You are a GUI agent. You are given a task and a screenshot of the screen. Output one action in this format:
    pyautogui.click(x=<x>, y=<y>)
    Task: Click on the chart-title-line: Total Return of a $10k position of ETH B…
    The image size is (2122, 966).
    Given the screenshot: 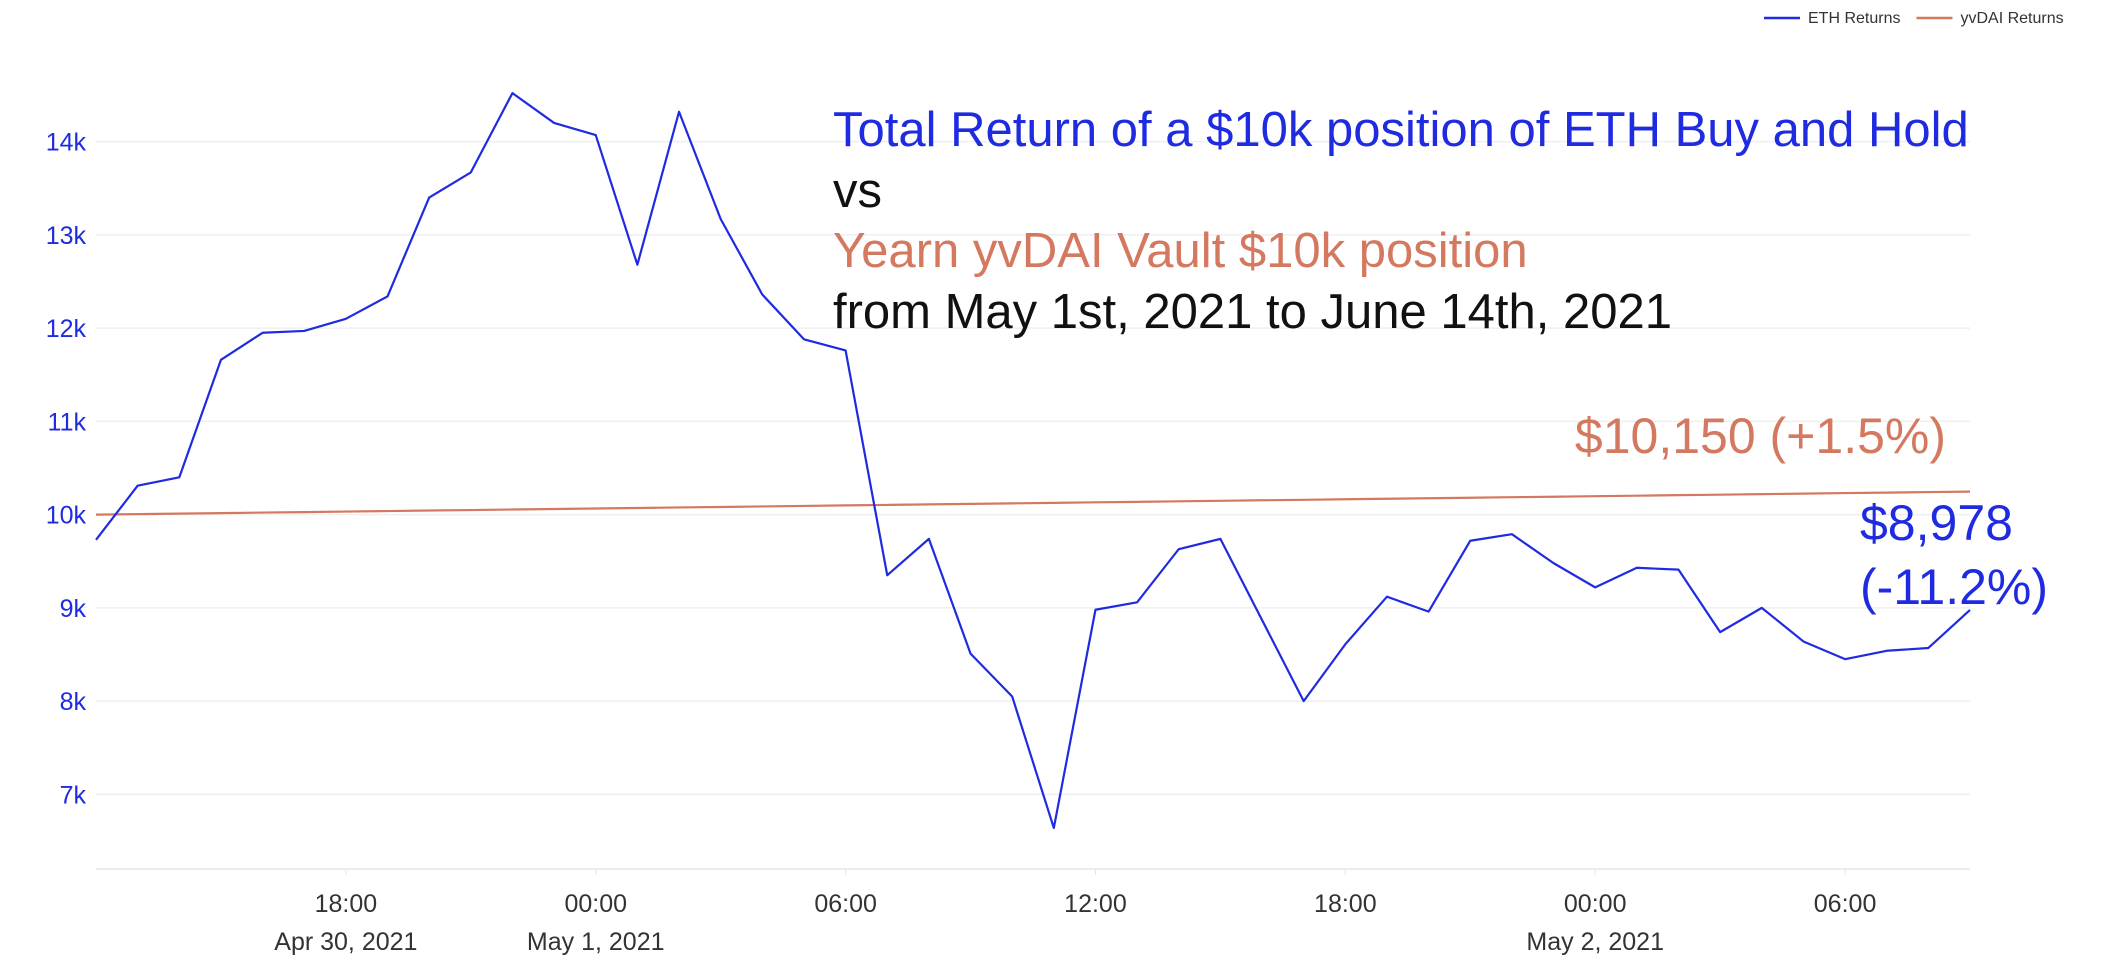 What is the action you would take?
    pyautogui.click(x=1401, y=130)
    